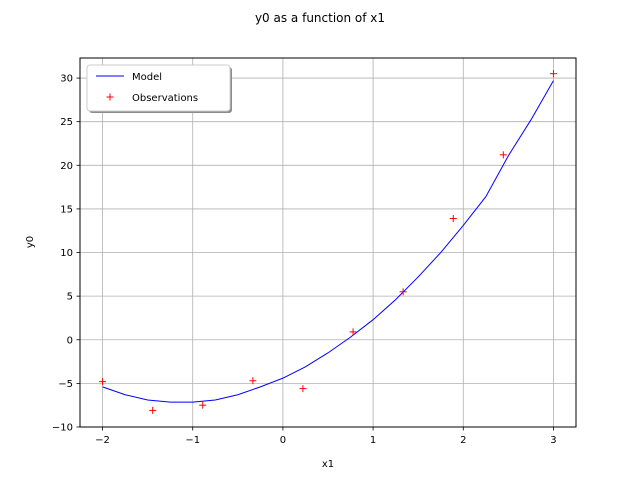  Describe the element at coordinates (30, 242) in the screenshot. I see `y-axis-label: y0` at that location.